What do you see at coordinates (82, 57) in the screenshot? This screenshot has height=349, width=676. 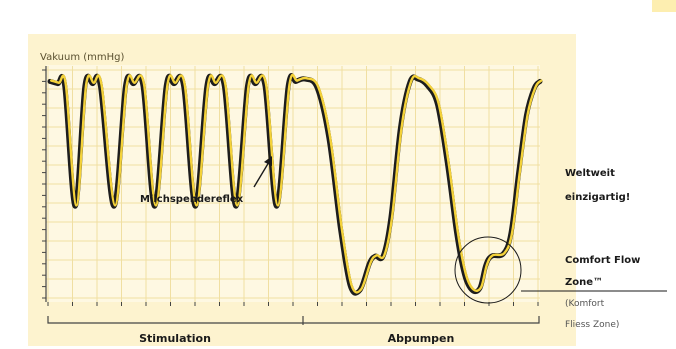 I see `y-axis-title: Vakuum (mmHg)` at bounding box center [82, 57].